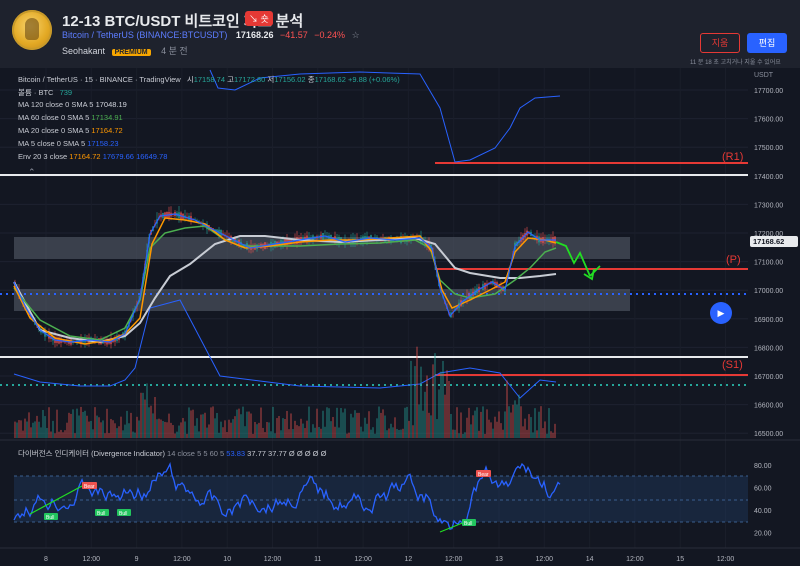 Image resolution: width=800 pixels, height=566 pixels. What do you see at coordinates (409, 559) in the screenshot?
I see `time-tick-label: 12` at bounding box center [409, 559].